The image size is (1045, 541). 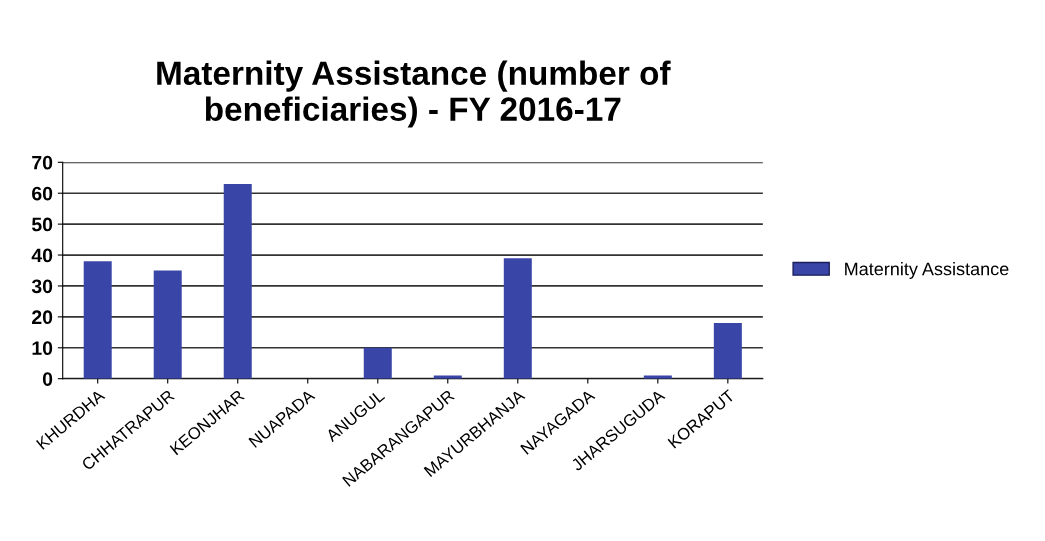 I want to click on y-tick-label: 30, so click(x=42, y=286).